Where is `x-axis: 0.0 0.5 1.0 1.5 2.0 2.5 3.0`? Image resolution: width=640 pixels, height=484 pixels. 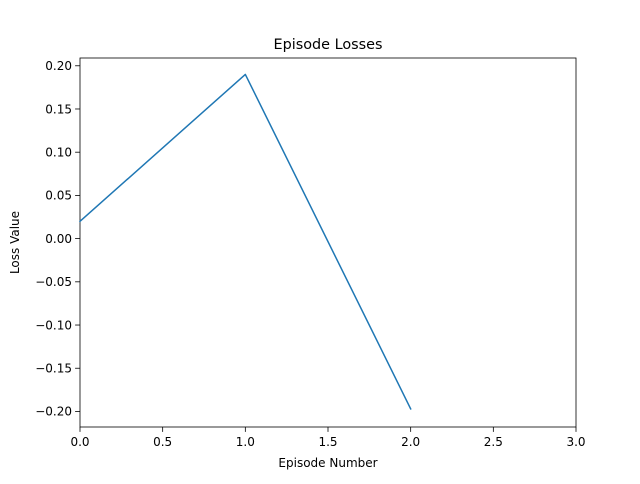
x-axis: 0.0 0.5 1.0 1.5 2.0 2.5 3.0 is located at coordinates (328, 438).